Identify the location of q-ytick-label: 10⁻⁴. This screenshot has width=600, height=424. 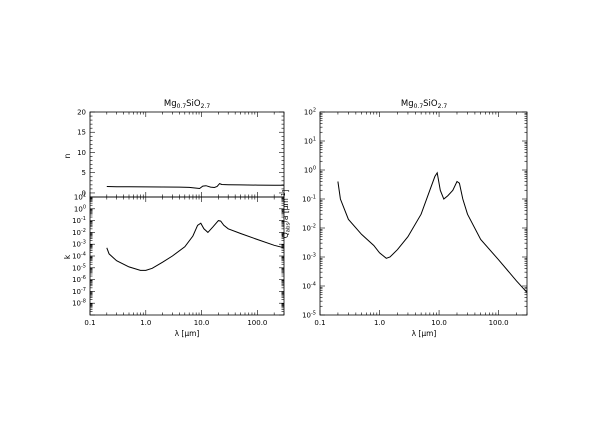
(309, 286).